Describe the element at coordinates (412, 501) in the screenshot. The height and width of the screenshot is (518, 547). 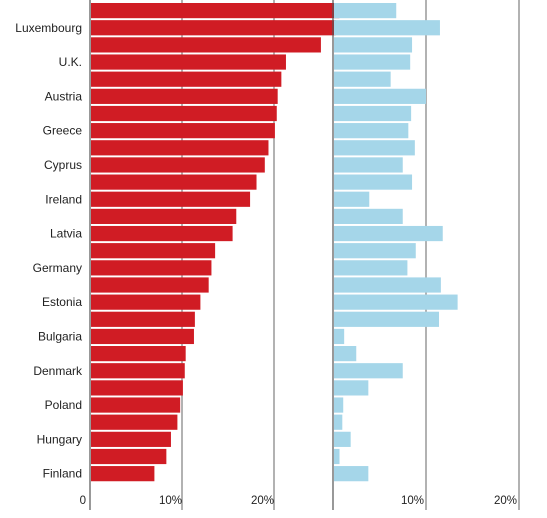
I see `right-tick-label: 10%` at that location.